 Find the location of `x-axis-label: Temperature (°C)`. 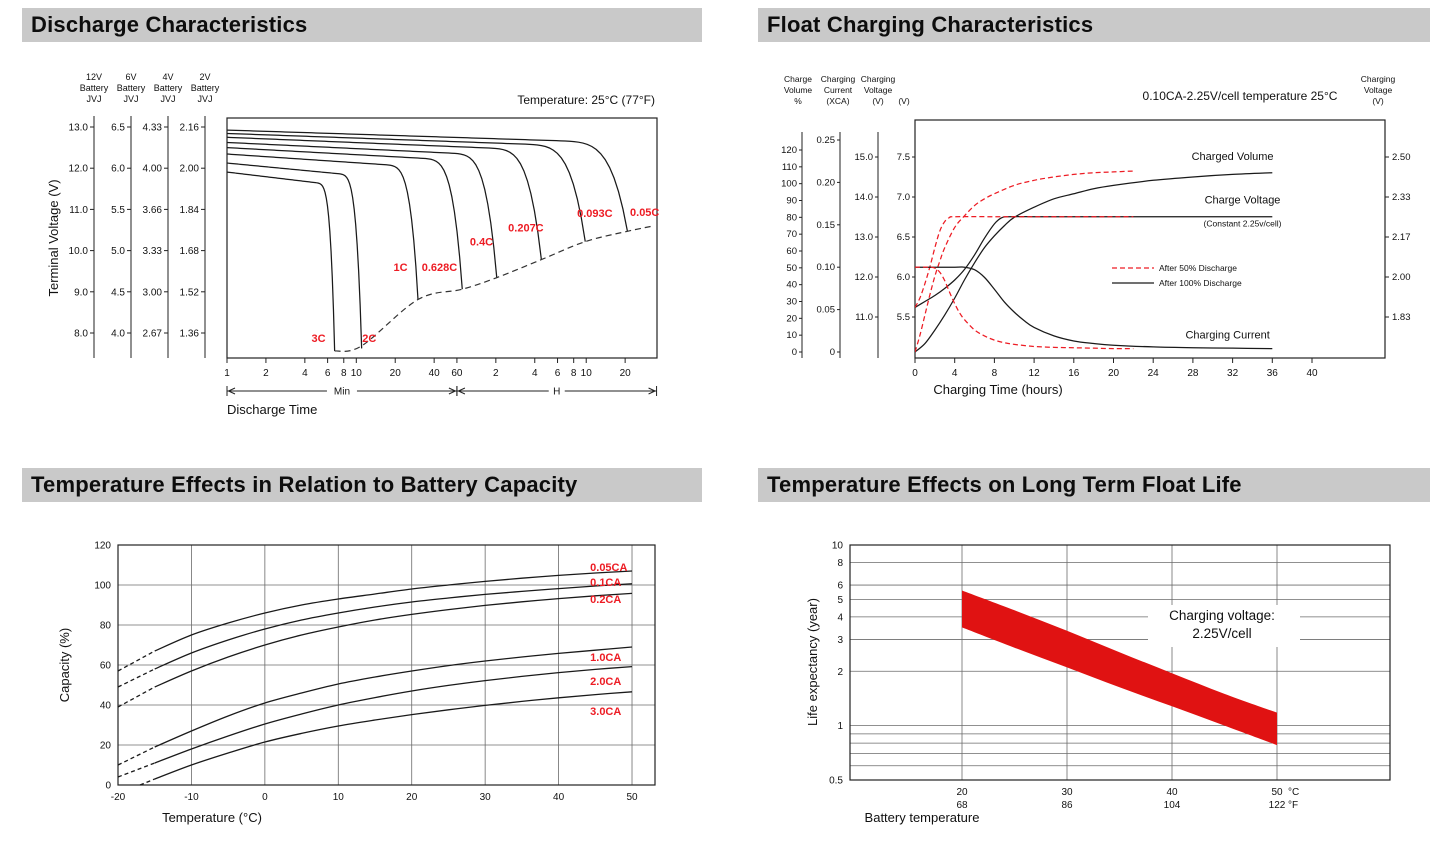

x-axis-label: Temperature (°C) is located at coordinates (212, 817).